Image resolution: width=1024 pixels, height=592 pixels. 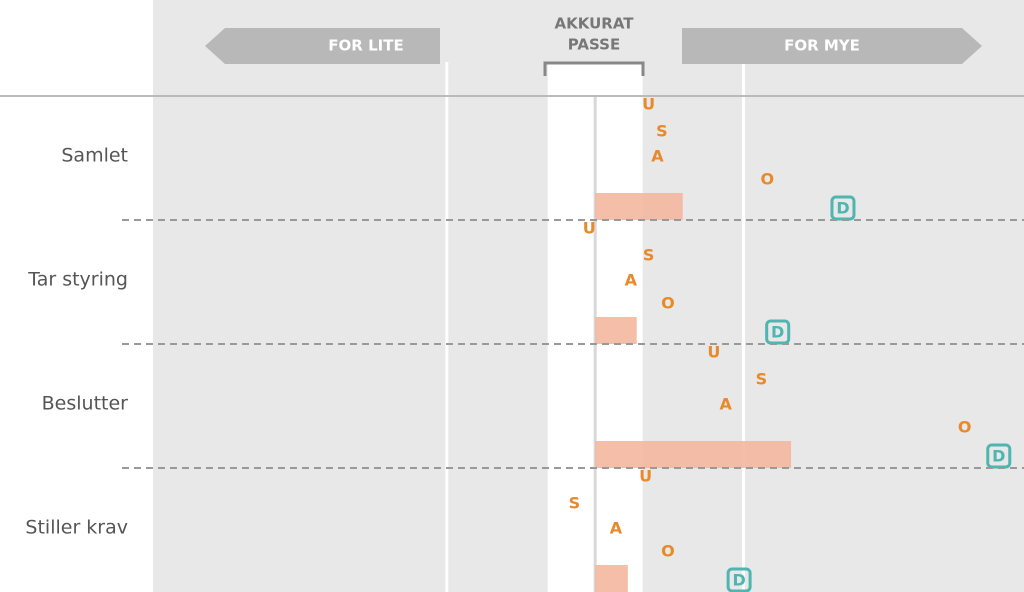 I want to click on category-label: Tar styring, so click(x=77, y=280).